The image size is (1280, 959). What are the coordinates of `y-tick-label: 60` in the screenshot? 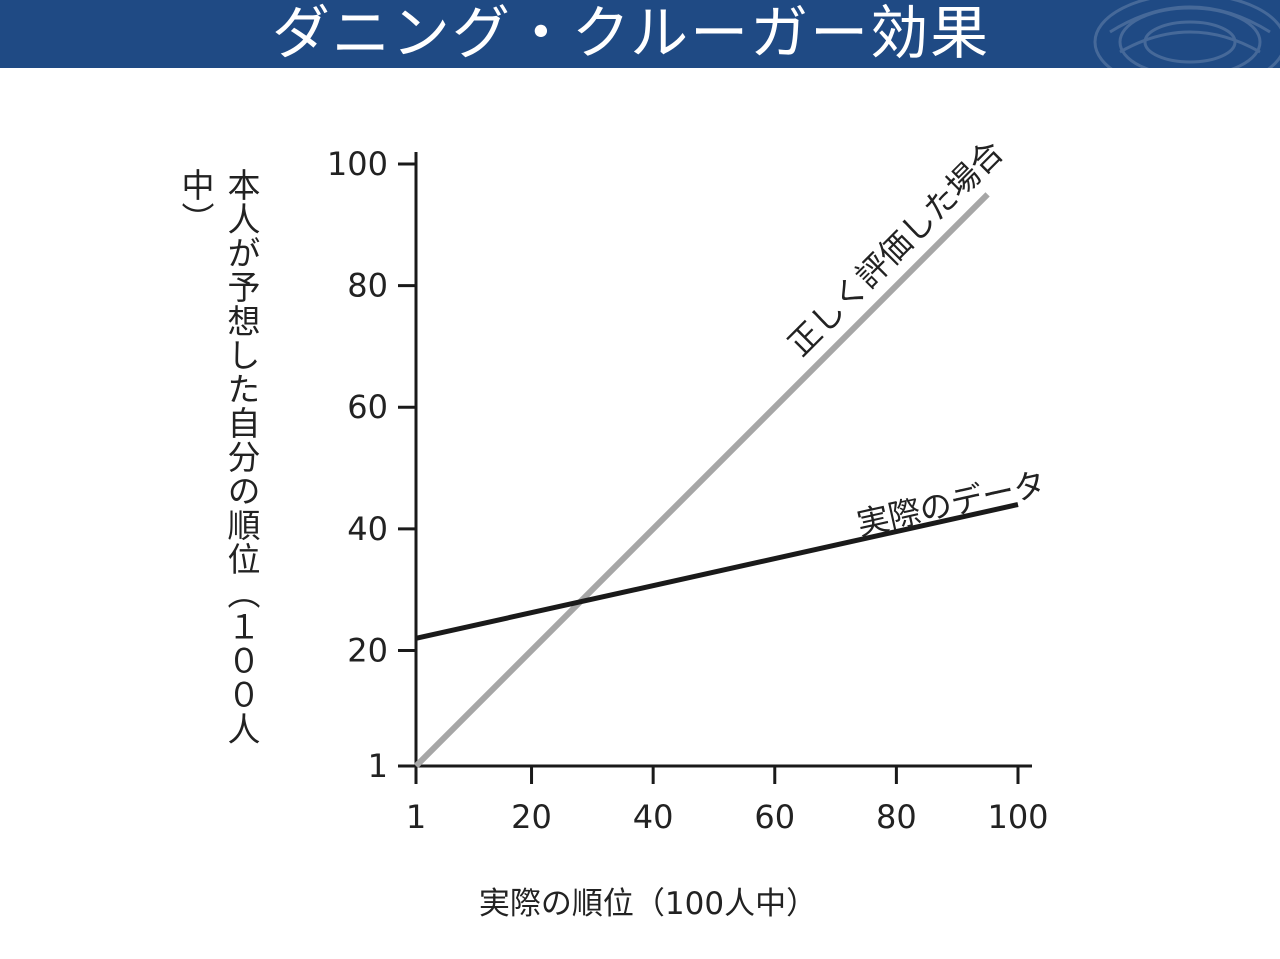 It's located at (367, 407).